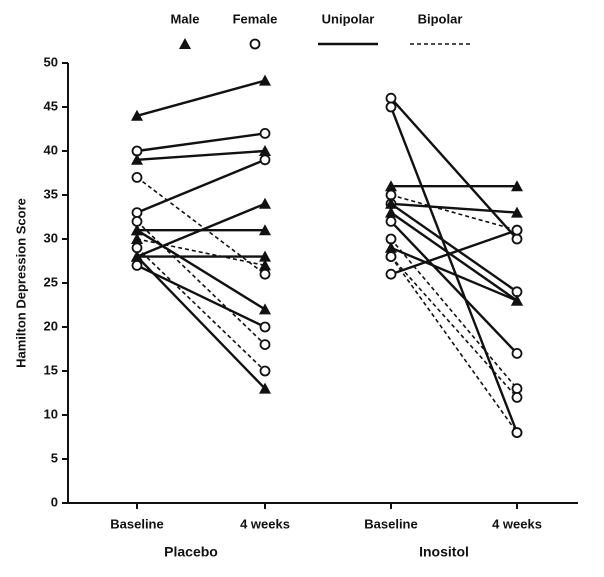 The height and width of the screenshot is (577, 604). Describe the element at coordinates (54, 457) in the screenshot. I see `y-tick-label: 5` at that location.